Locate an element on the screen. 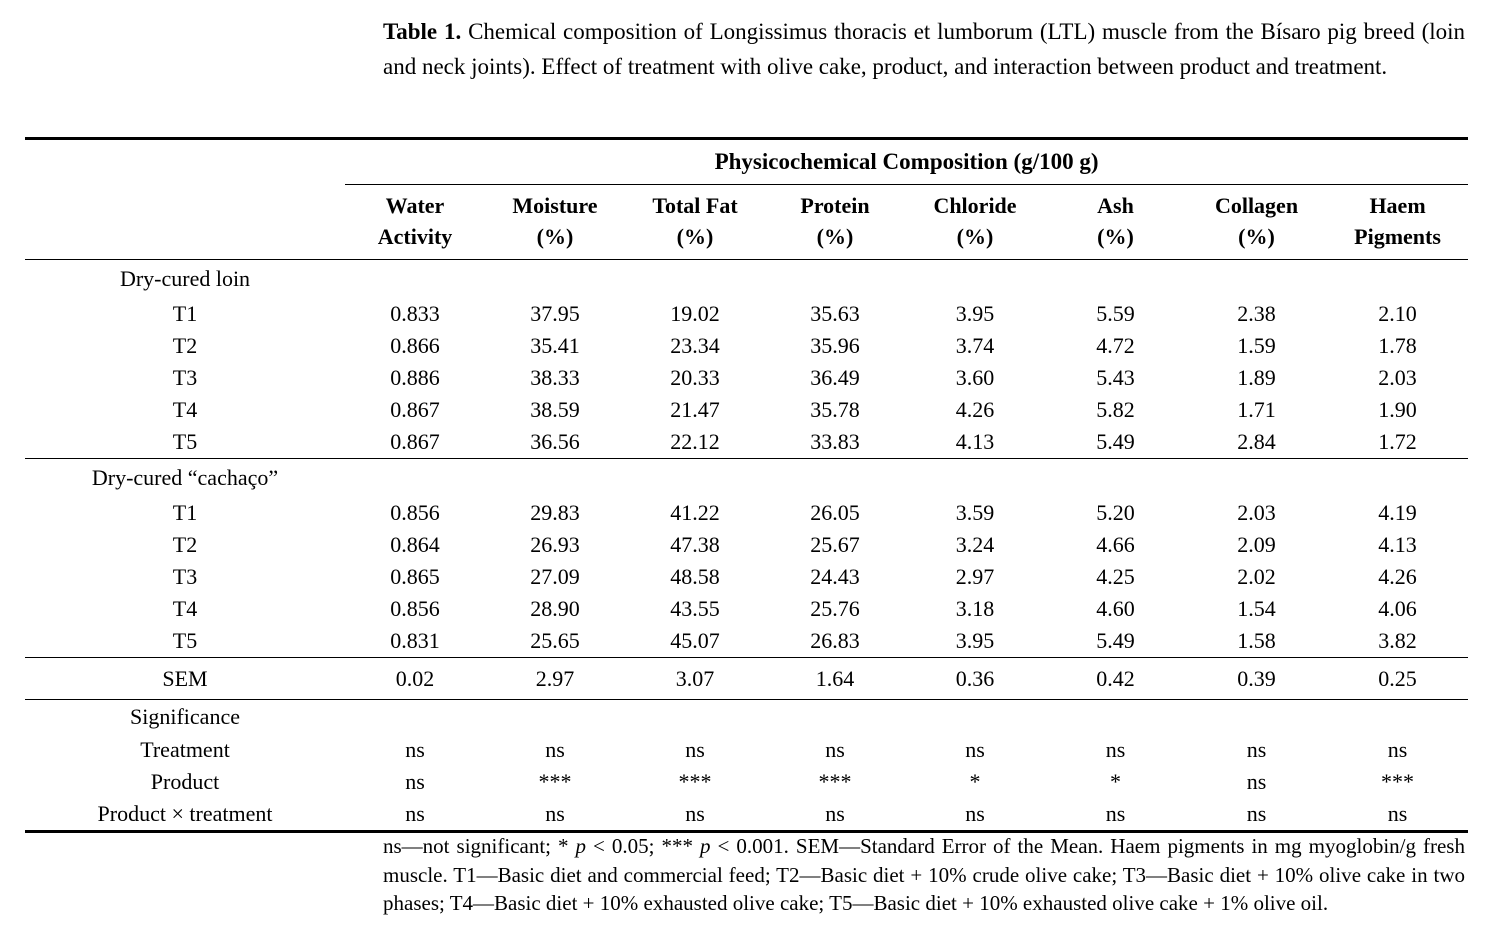  section-label: Dry-cured loin is located at coordinates (185, 278).